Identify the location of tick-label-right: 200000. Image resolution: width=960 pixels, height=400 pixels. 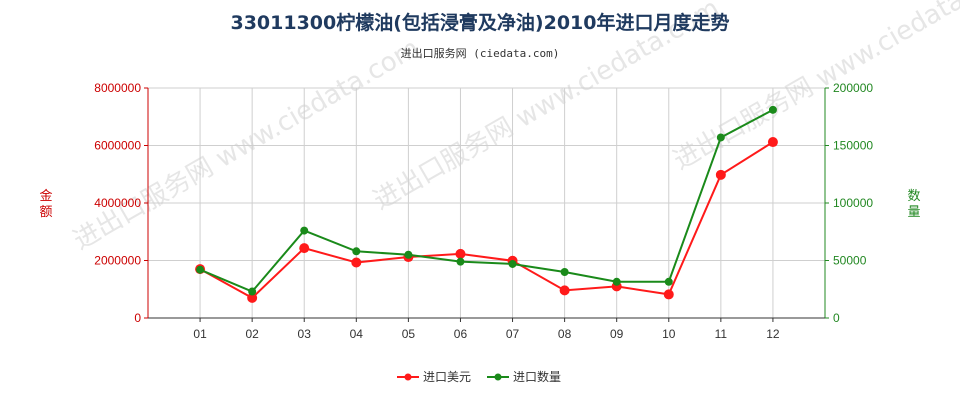
(853, 88).